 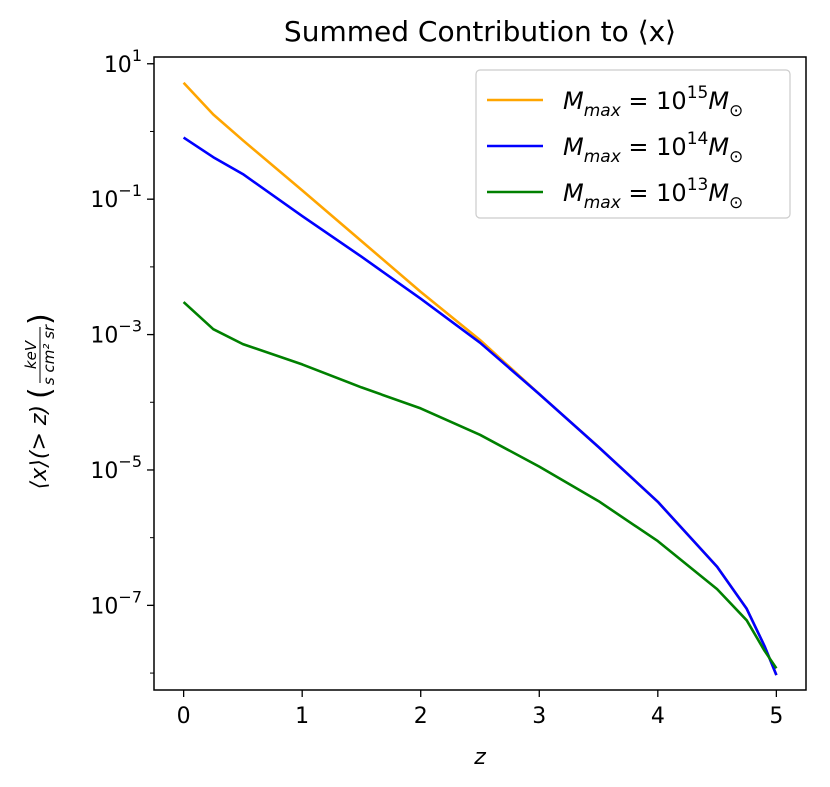 What do you see at coordinates (116, 468) in the screenshot?
I see `y-tick-label: 10⁻⁵` at bounding box center [116, 468].